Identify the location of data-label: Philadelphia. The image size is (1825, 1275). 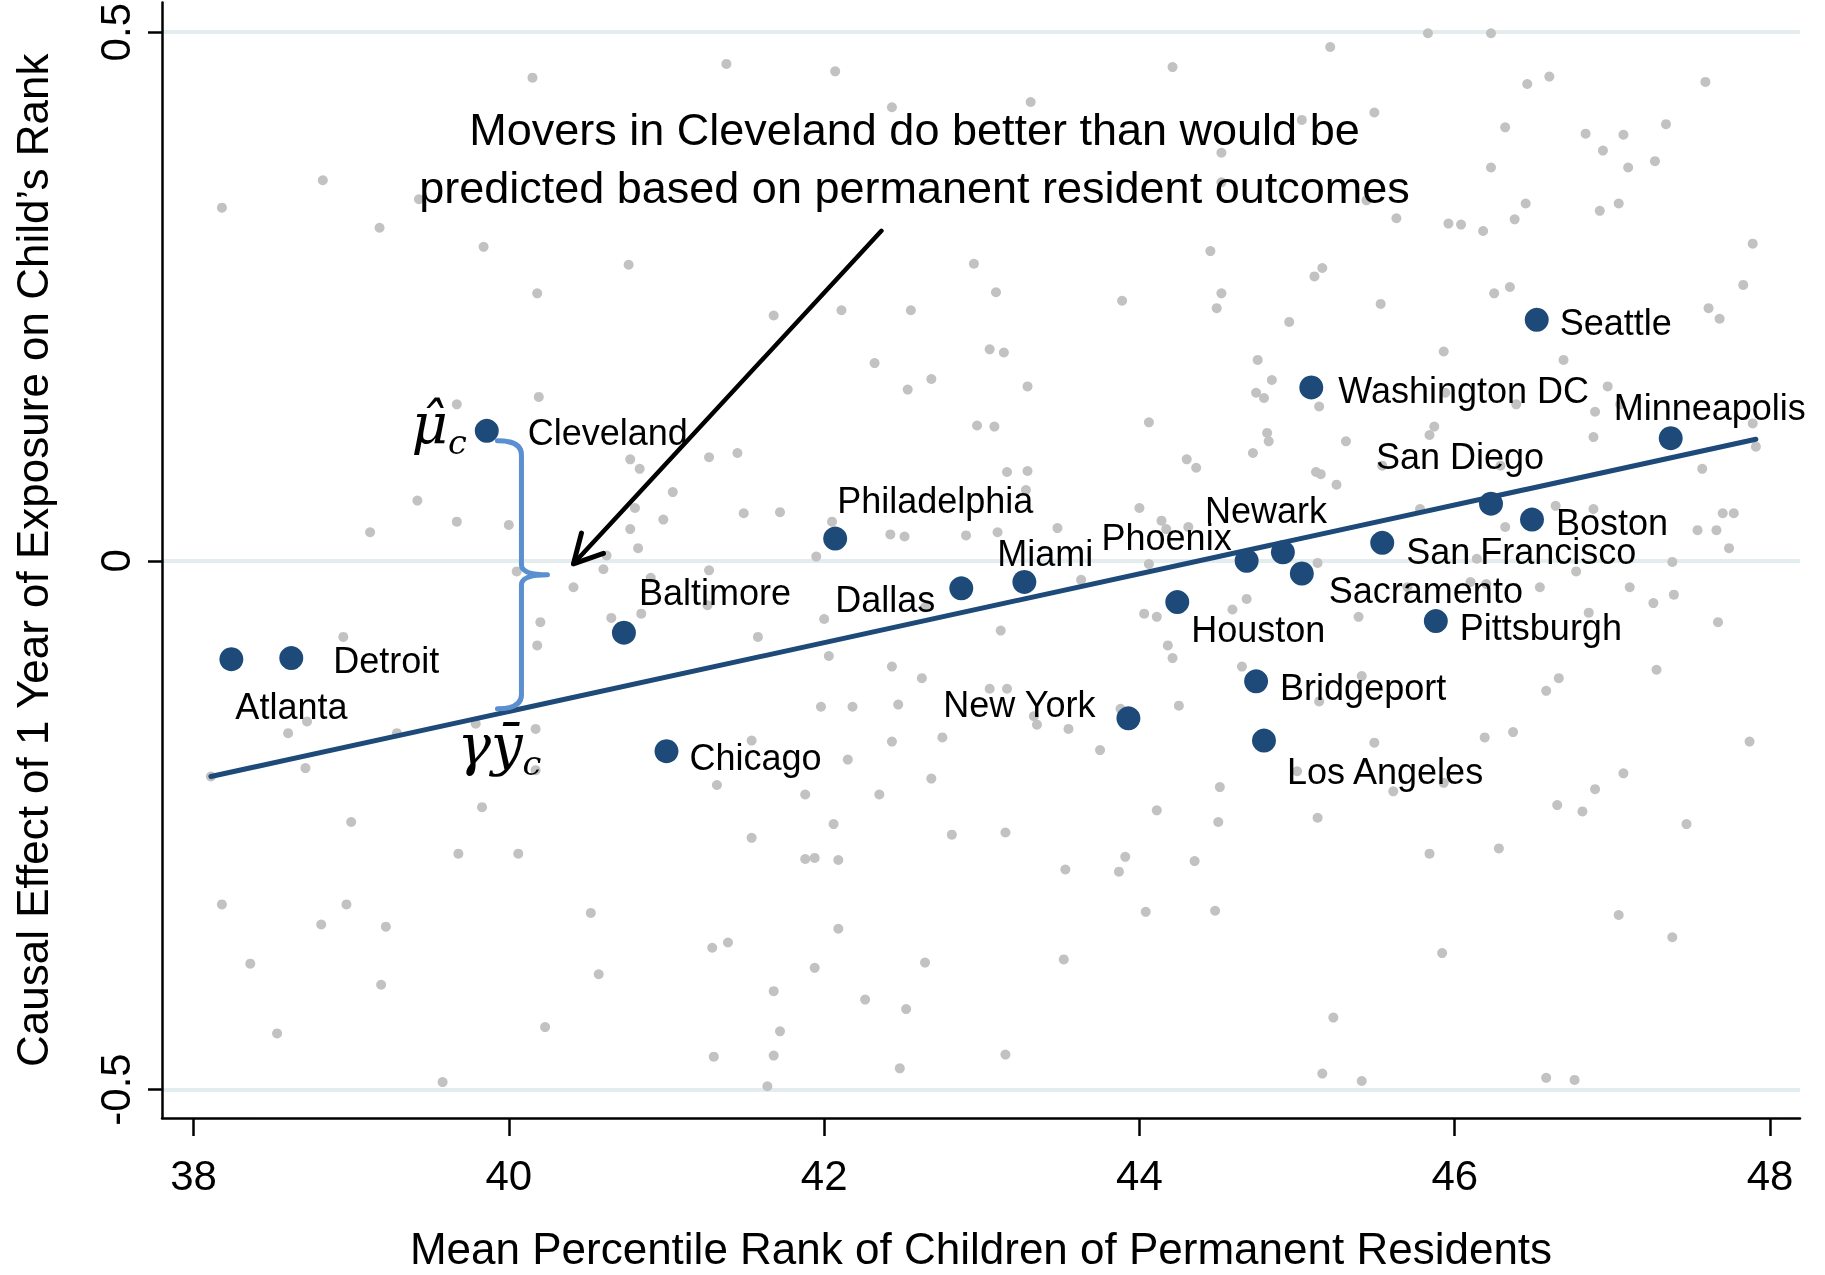
(936, 501).